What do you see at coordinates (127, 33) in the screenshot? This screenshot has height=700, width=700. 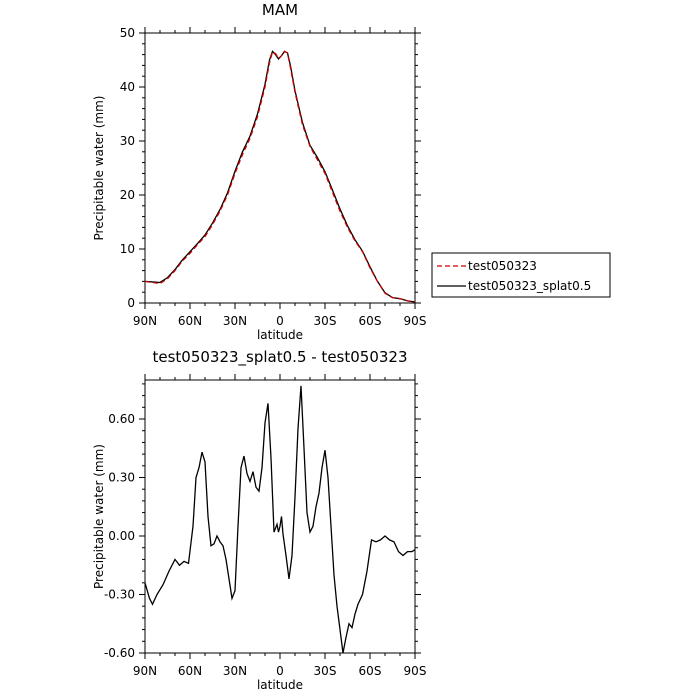 I see `y-tick-label: 50` at bounding box center [127, 33].